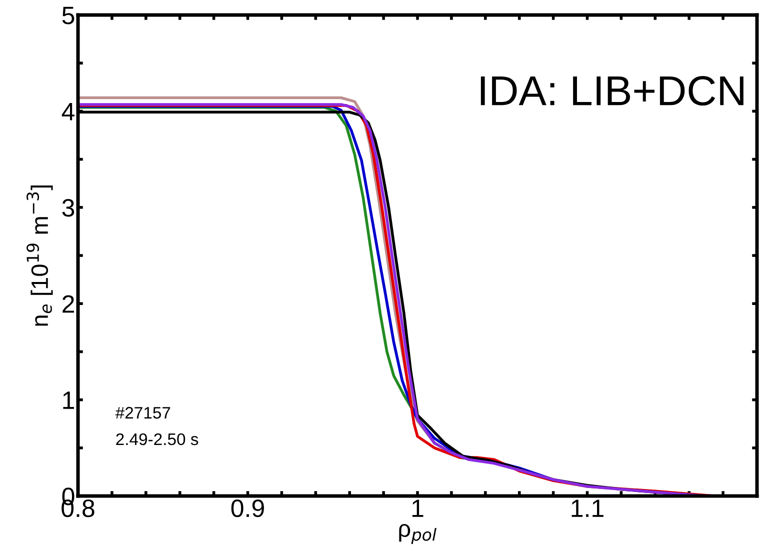 The image size is (760, 558). What do you see at coordinates (588, 508) in the screenshot?
I see `x-tick-label: 1.1` at bounding box center [588, 508].